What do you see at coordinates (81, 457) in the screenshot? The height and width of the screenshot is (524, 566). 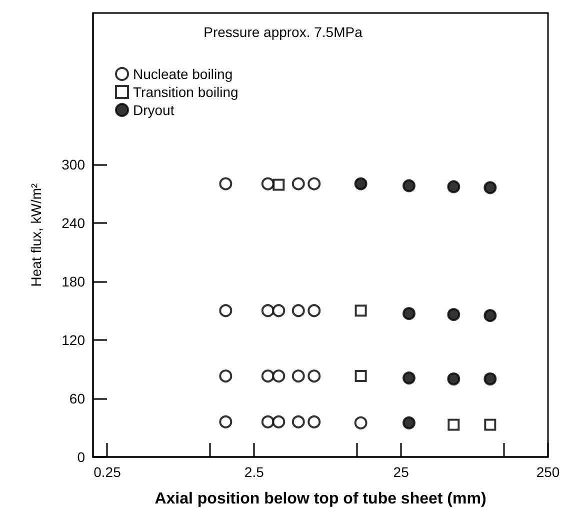 I see `y-tick-label: 0` at bounding box center [81, 457].